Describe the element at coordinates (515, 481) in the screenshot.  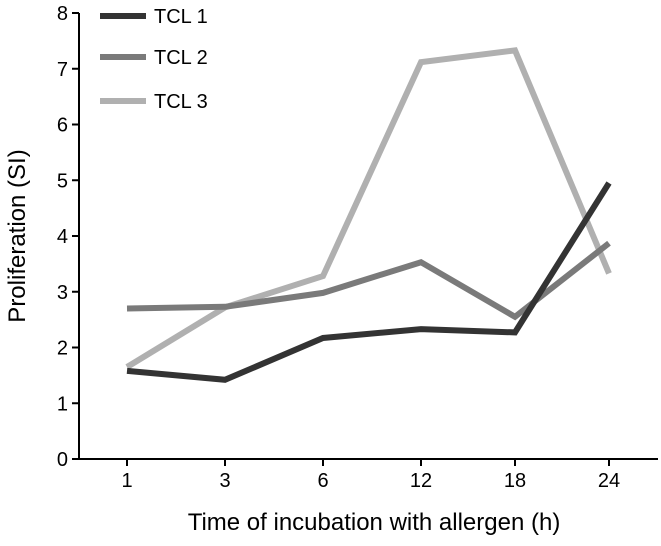
I see `x-tick-label: 18` at that location.